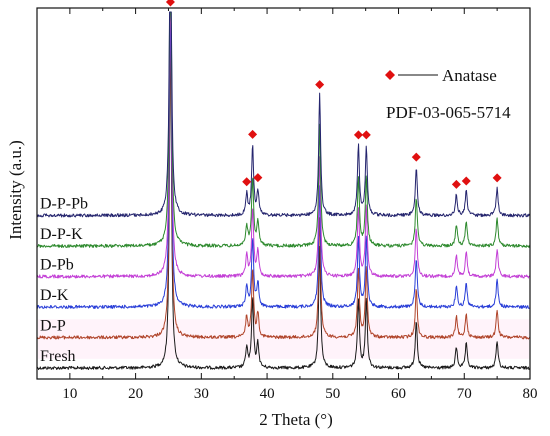  I want to click on x-tick-label: 60, so click(398, 394).